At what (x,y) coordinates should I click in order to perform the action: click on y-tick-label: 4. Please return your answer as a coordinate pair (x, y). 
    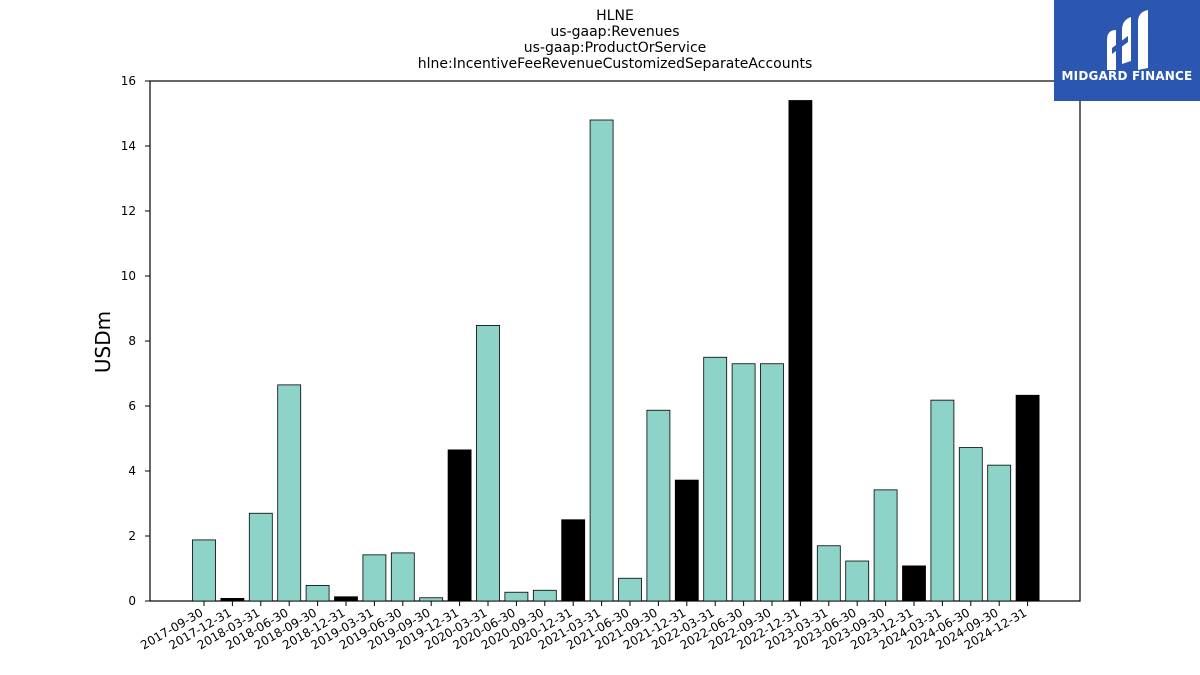
    Looking at the image, I should click on (132, 471).